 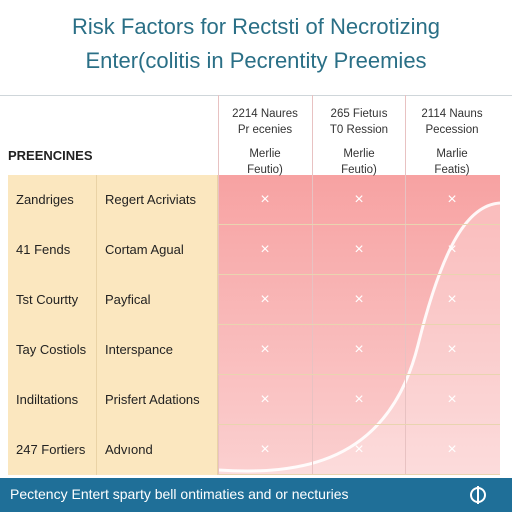 What do you see at coordinates (452, 142) in the screenshot?
I see `column-header: 2114 Nauns Pecession Marlie Featis)` at bounding box center [452, 142].